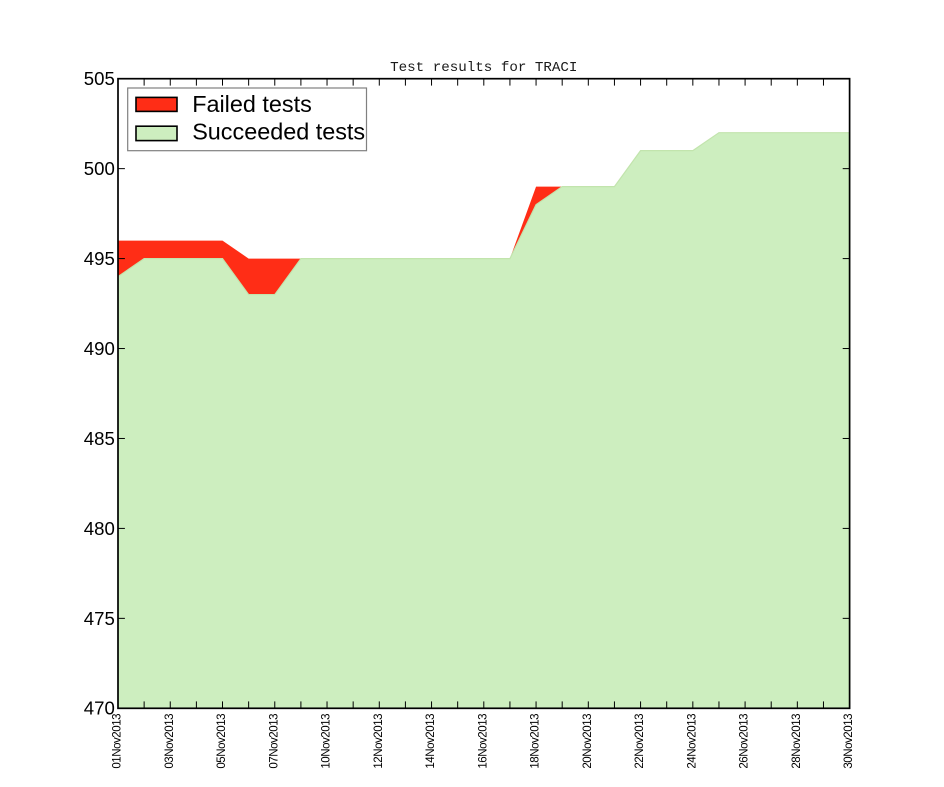  I want to click on svg-text: 480, so click(99, 528).